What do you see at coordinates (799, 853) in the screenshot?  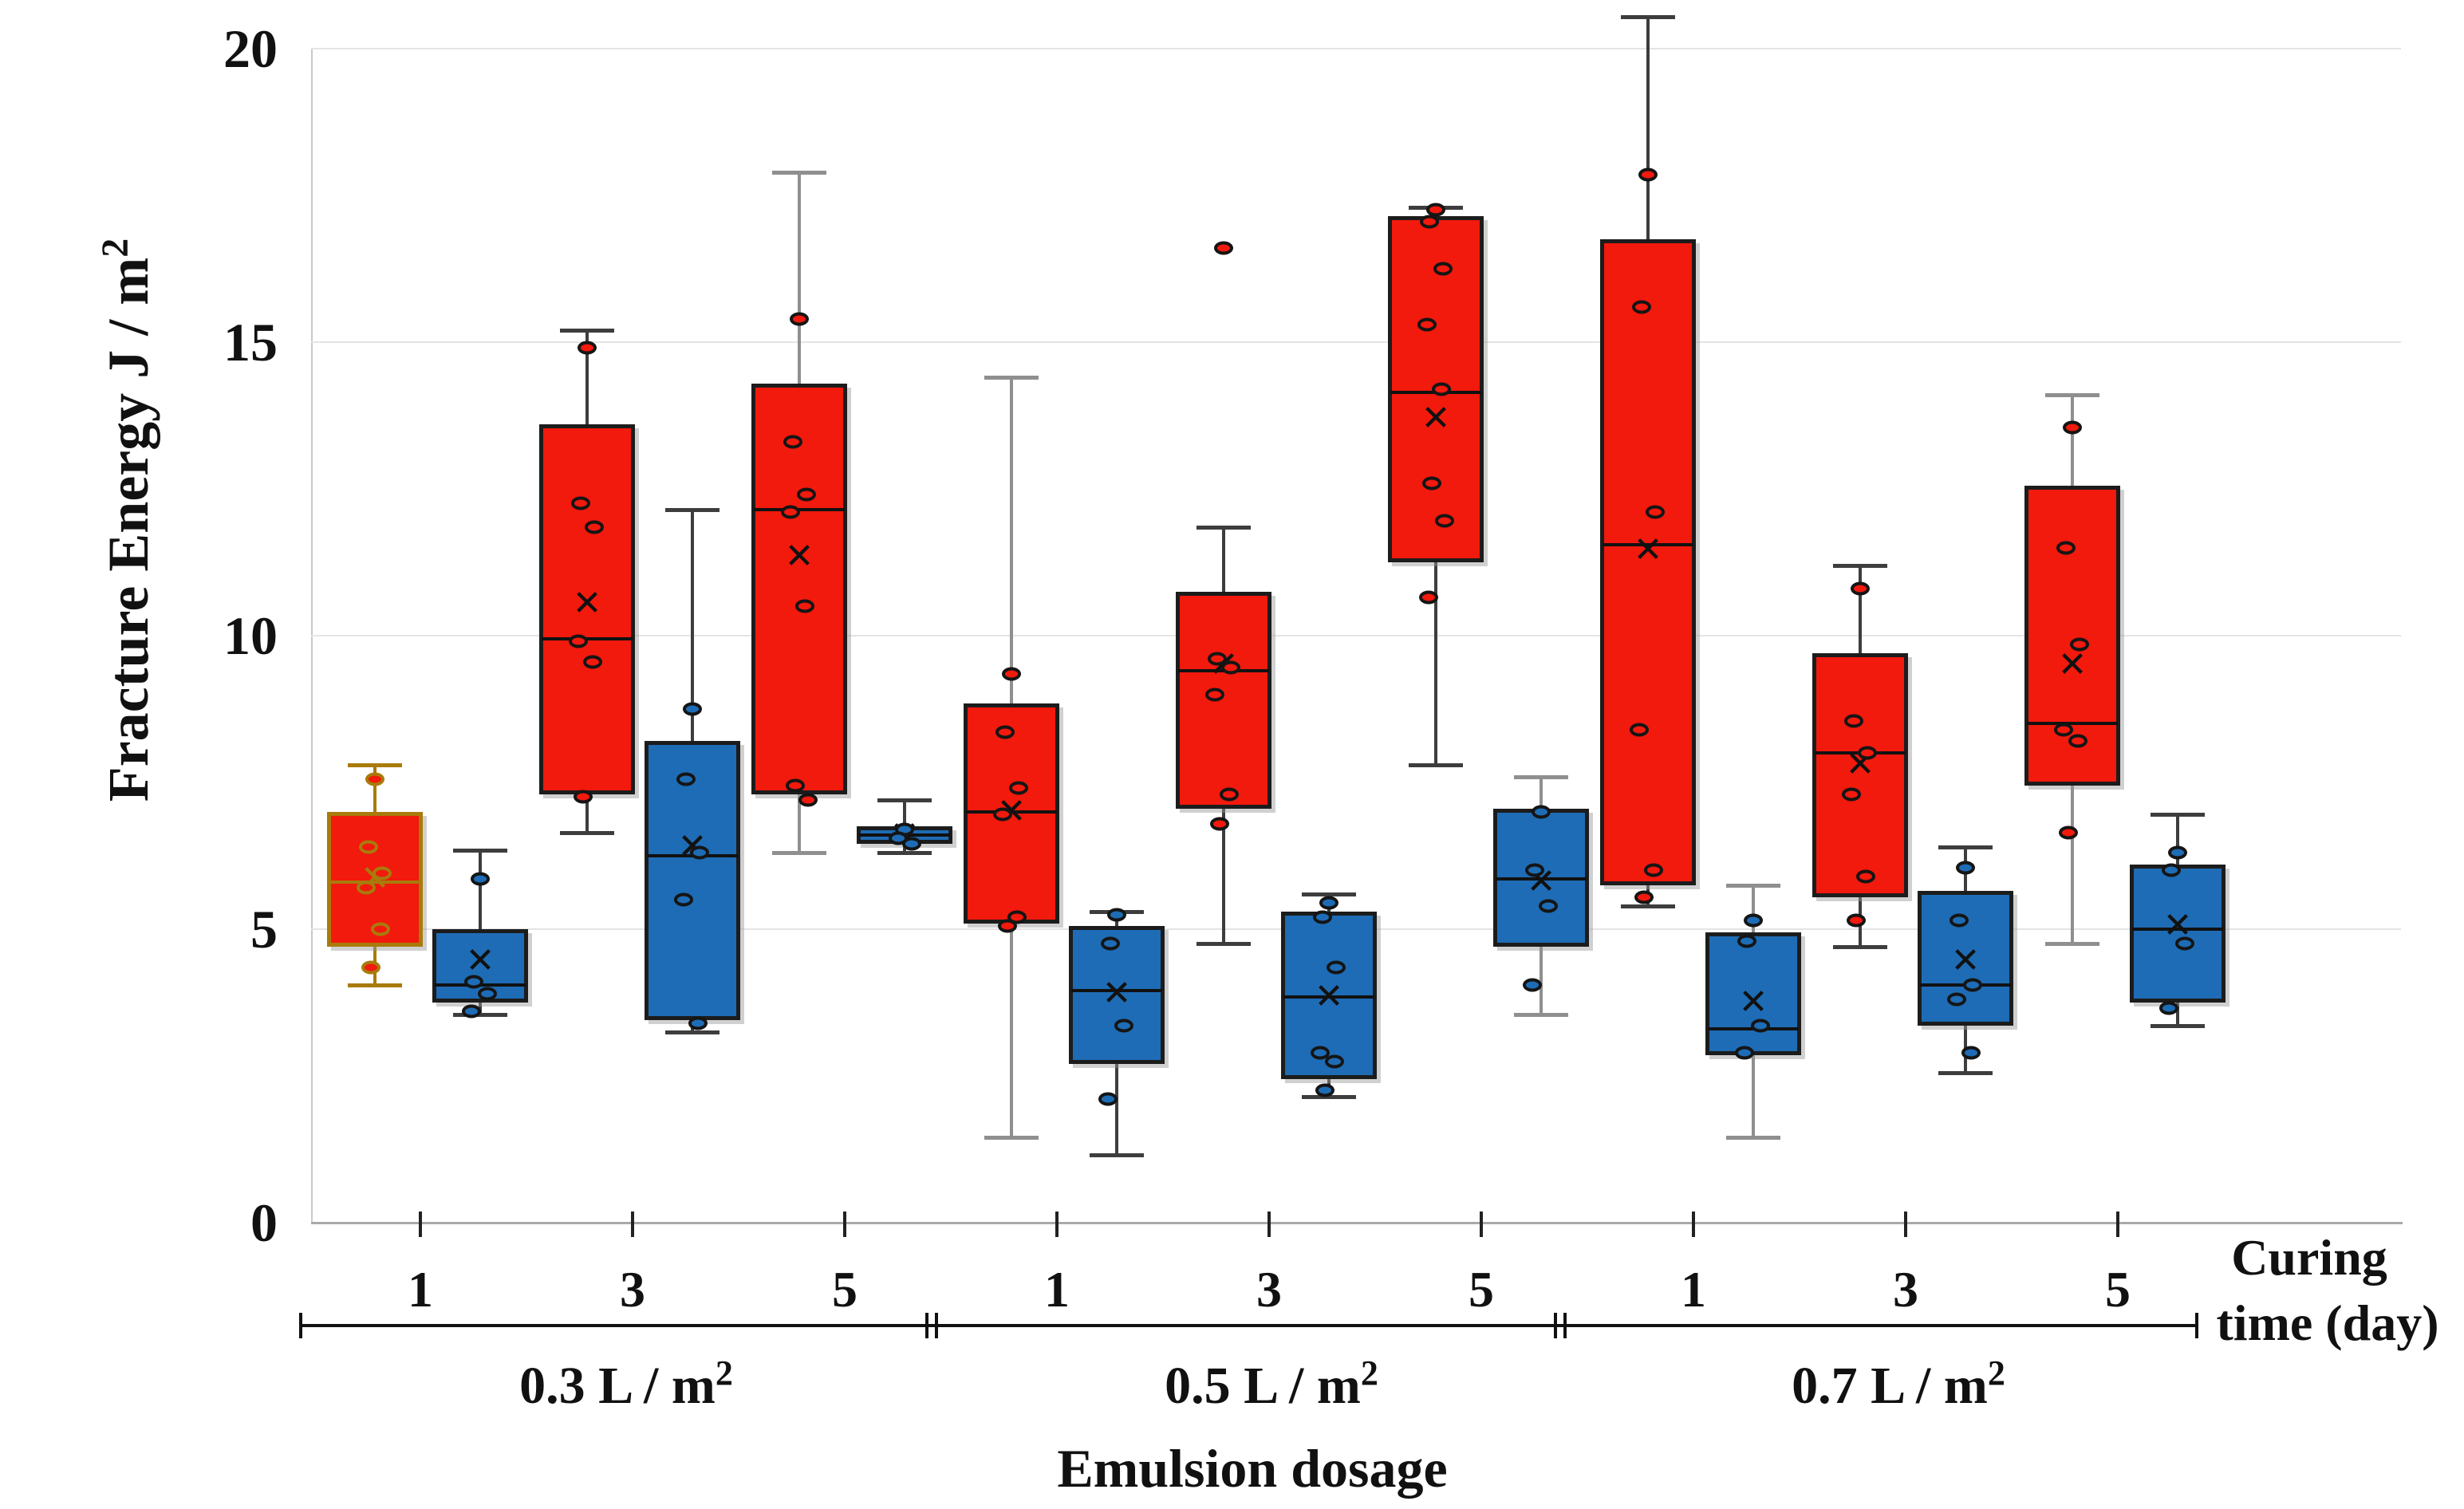 I see `box-0.3Lm2-day5-red-whisker-cap-bottom` at bounding box center [799, 853].